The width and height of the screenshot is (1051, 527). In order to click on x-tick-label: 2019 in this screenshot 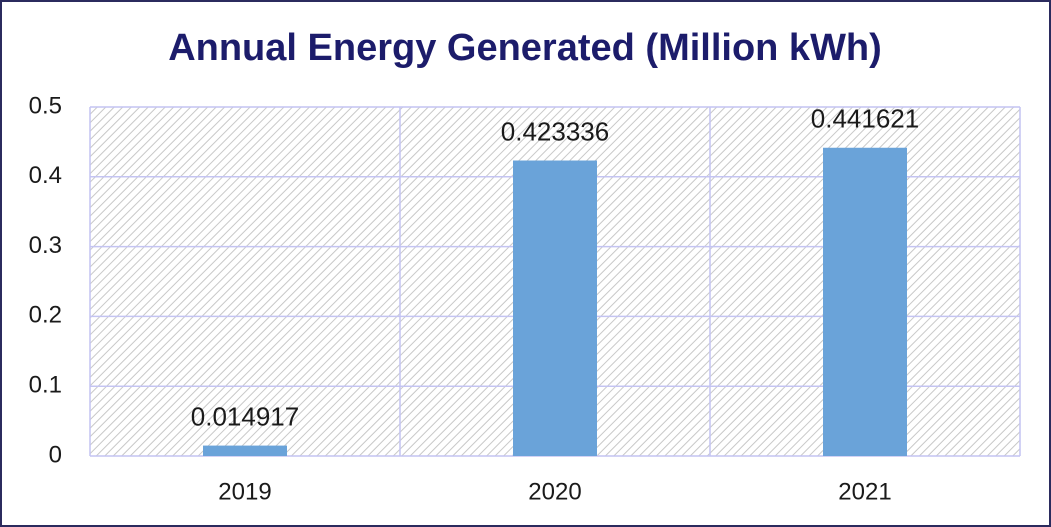, I will do `click(244, 491)`.